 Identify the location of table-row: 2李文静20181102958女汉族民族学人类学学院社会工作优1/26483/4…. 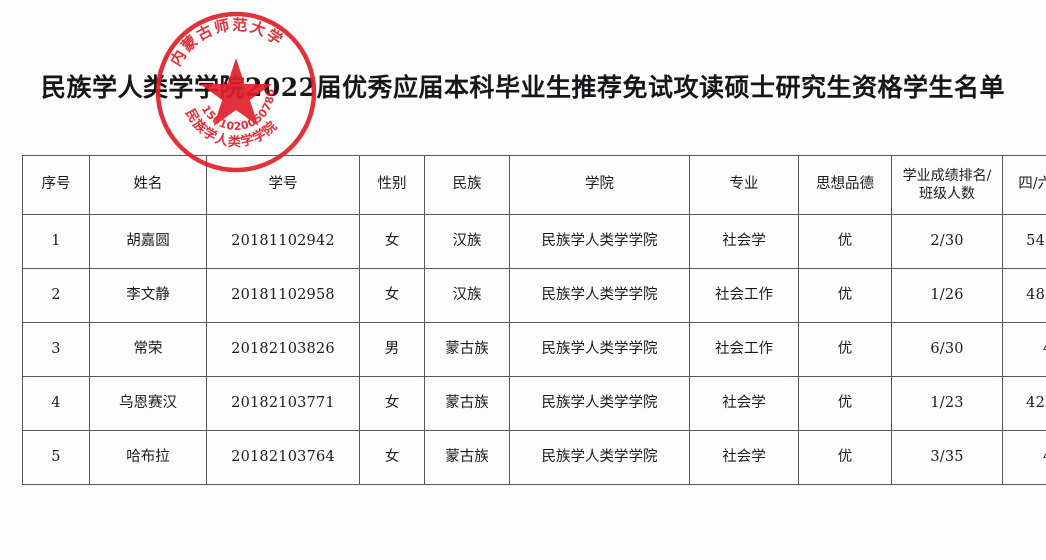
(534, 295).